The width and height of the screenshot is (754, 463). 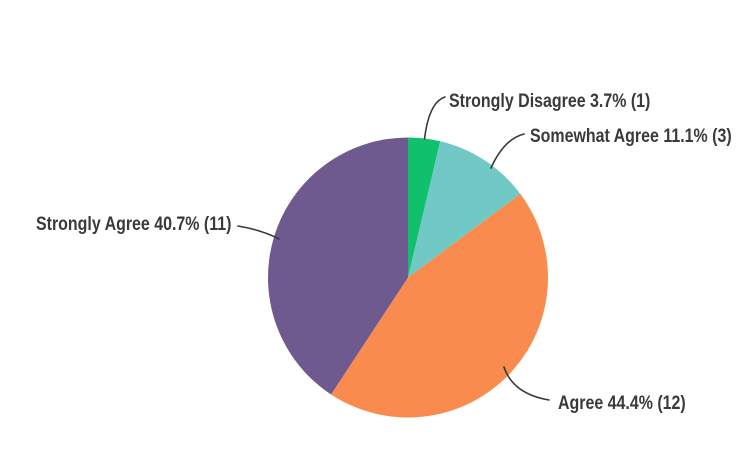 I want to click on leader-line-somewhat-agree, so click(x=507, y=151).